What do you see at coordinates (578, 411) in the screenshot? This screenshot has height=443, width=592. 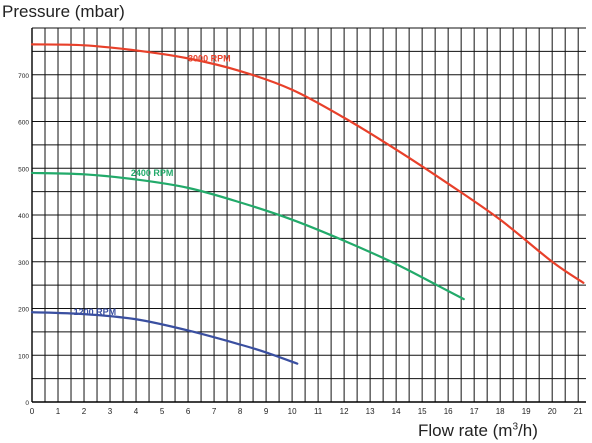 I see `x-tick-label: 21` at bounding box center [578, 411].